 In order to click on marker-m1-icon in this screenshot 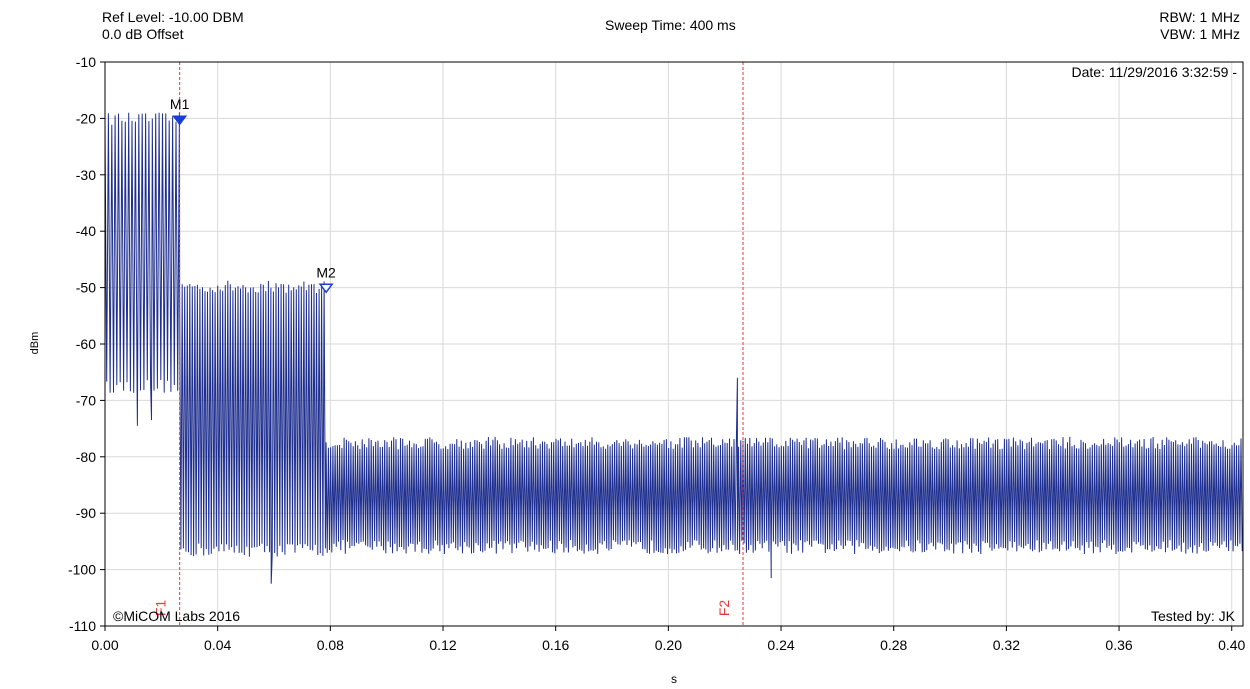, I will do `click(180, 120)`.